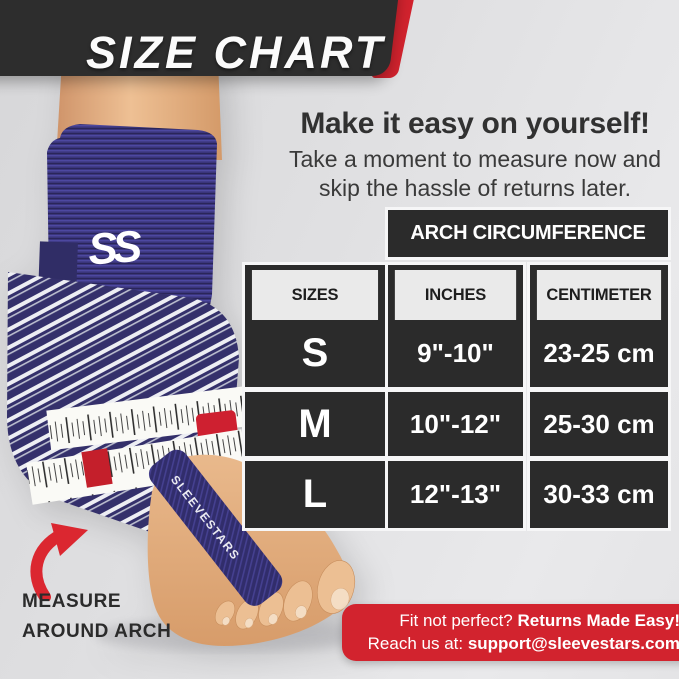 Image resolution: width=679 pixels, height=679 pixels. What do you see at coordinates (97, 617) in the screenshot?
I see `measure-around-arch-label: MEASURE AROUND ARCH` at bounding box center [97, 617].